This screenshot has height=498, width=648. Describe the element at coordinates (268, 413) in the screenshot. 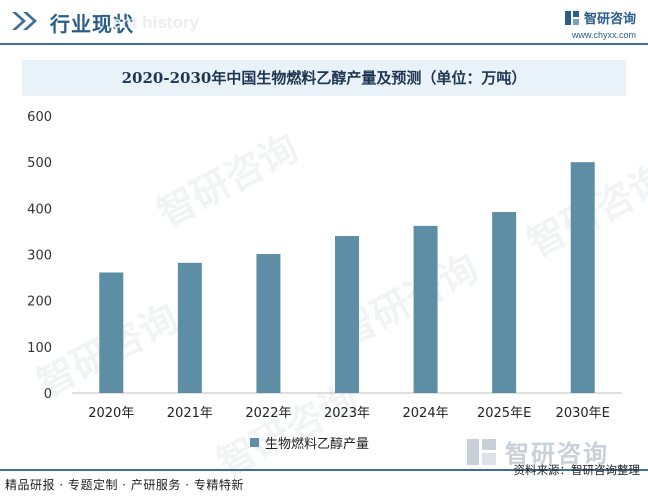

I see `x-tick-label: 2022年` at that location.